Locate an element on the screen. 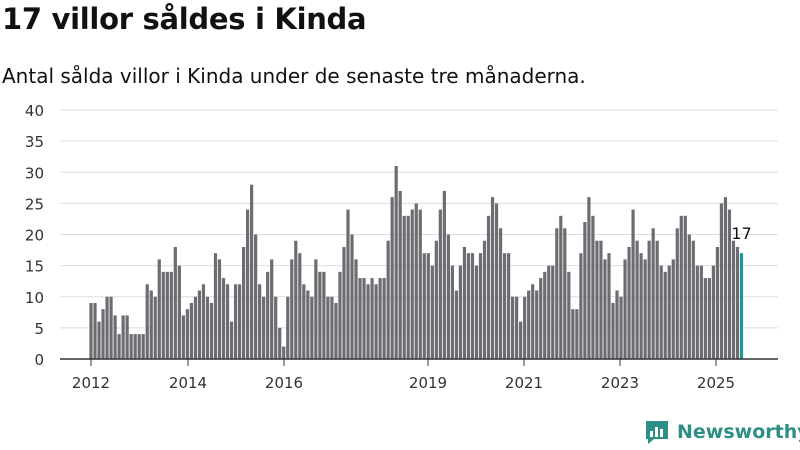 Image resolution: width=800 pixels, height=450 pixels. y-tick-label: 20 is located at coordinates (34, 236).